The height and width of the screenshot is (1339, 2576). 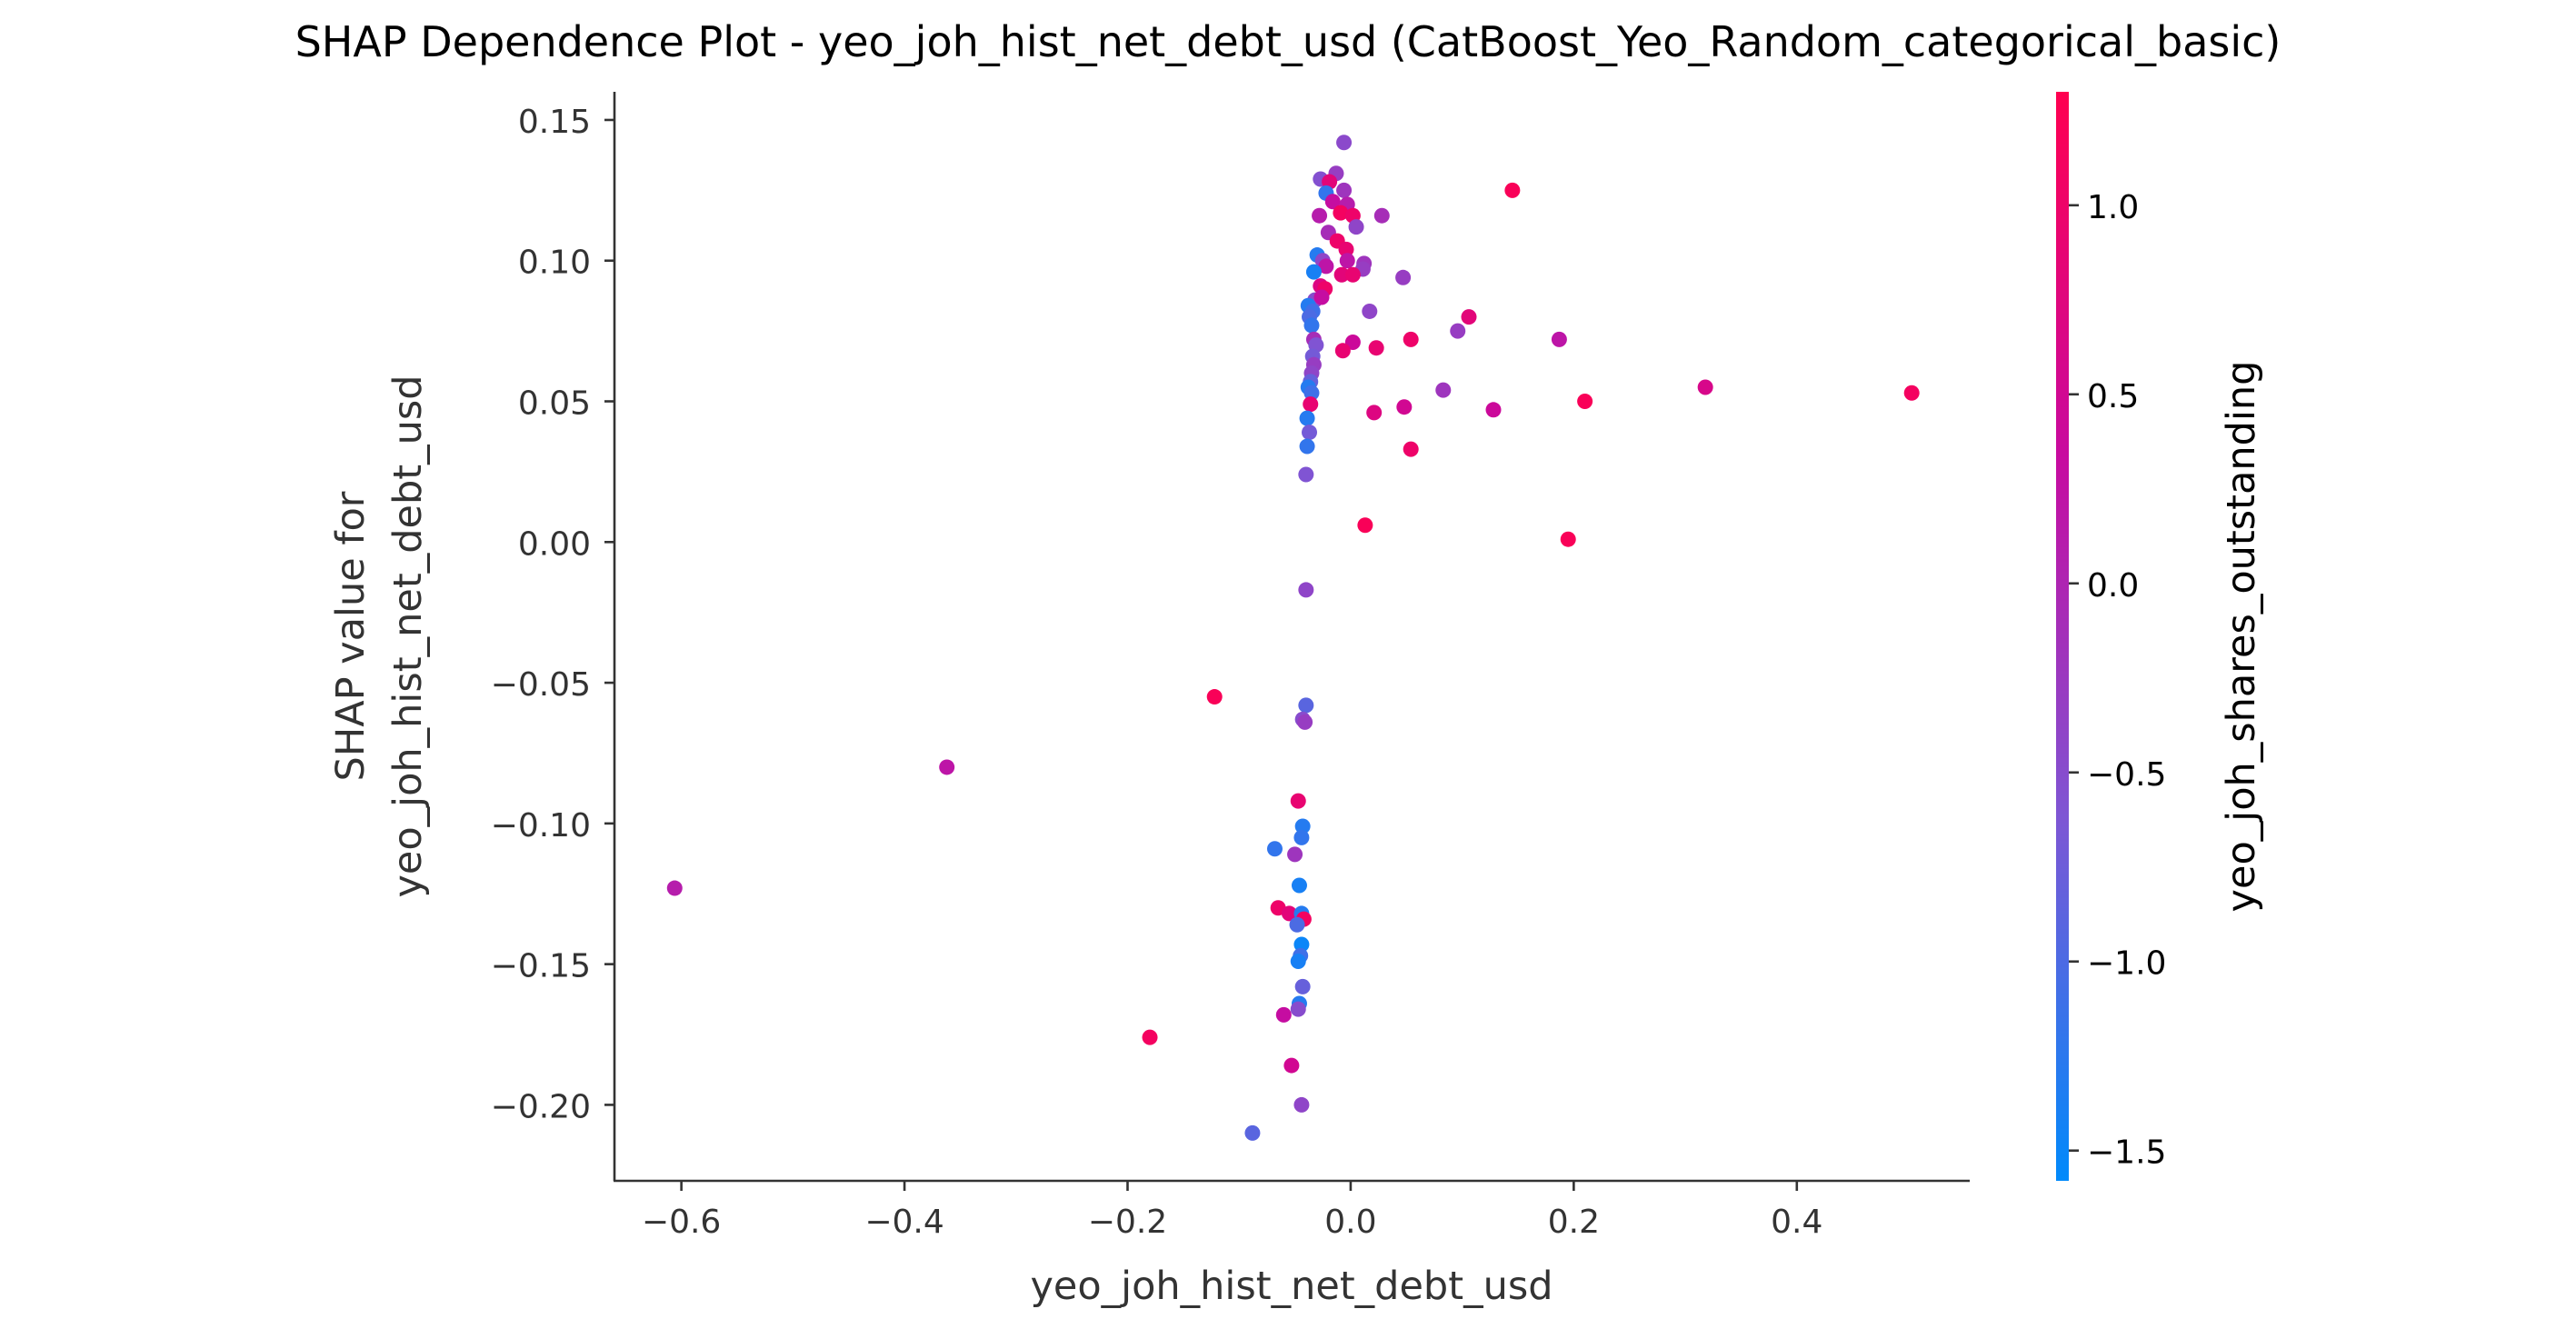 What do you see at coordinates (2113, 586) in the screenshot?
I see `colorbar-tick-label: 0.0` at bounding box center [2113, 586].